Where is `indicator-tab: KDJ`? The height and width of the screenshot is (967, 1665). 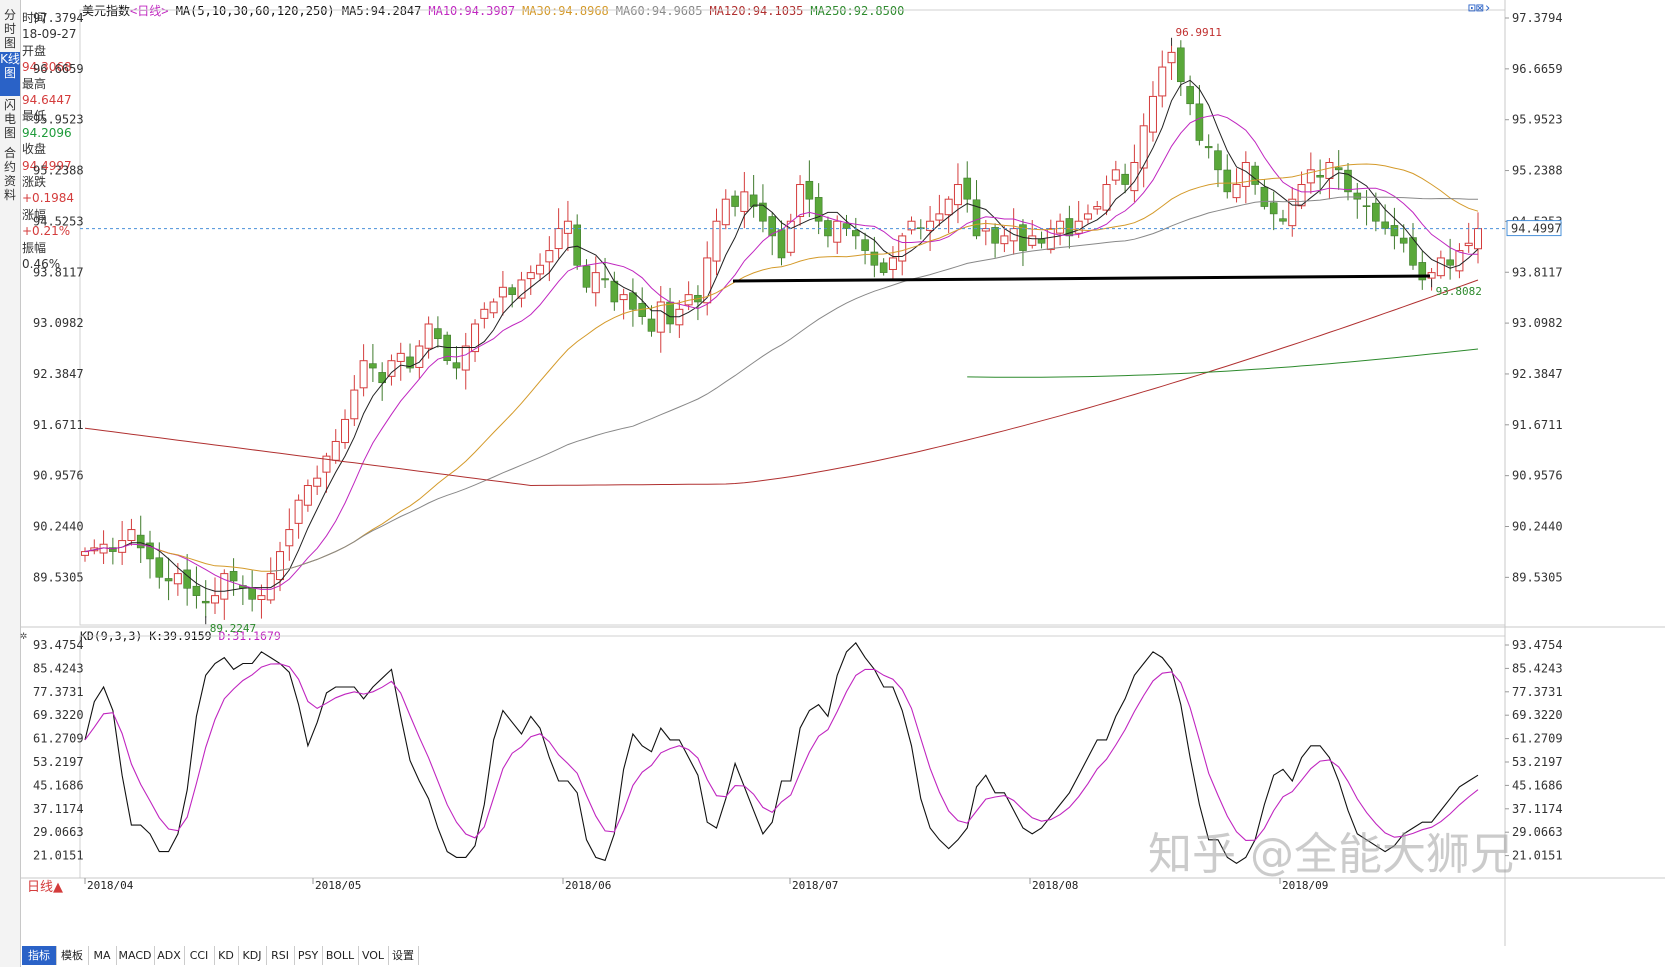
indicator-tab: KDJ is located at coordinates (252, 955).